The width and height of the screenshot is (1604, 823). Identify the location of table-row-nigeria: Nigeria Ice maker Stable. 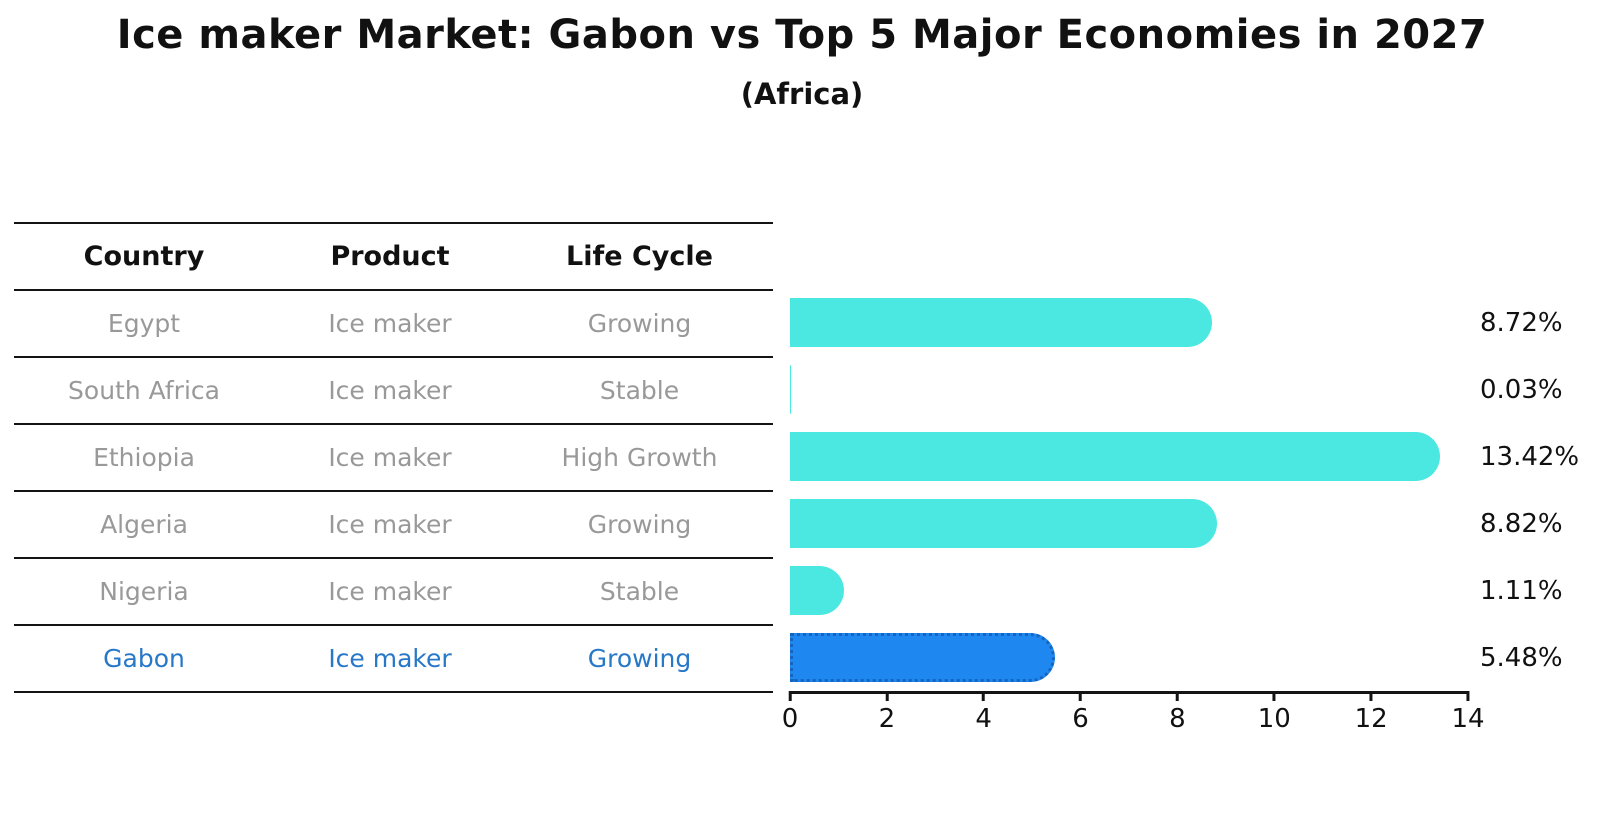
(393, 592).